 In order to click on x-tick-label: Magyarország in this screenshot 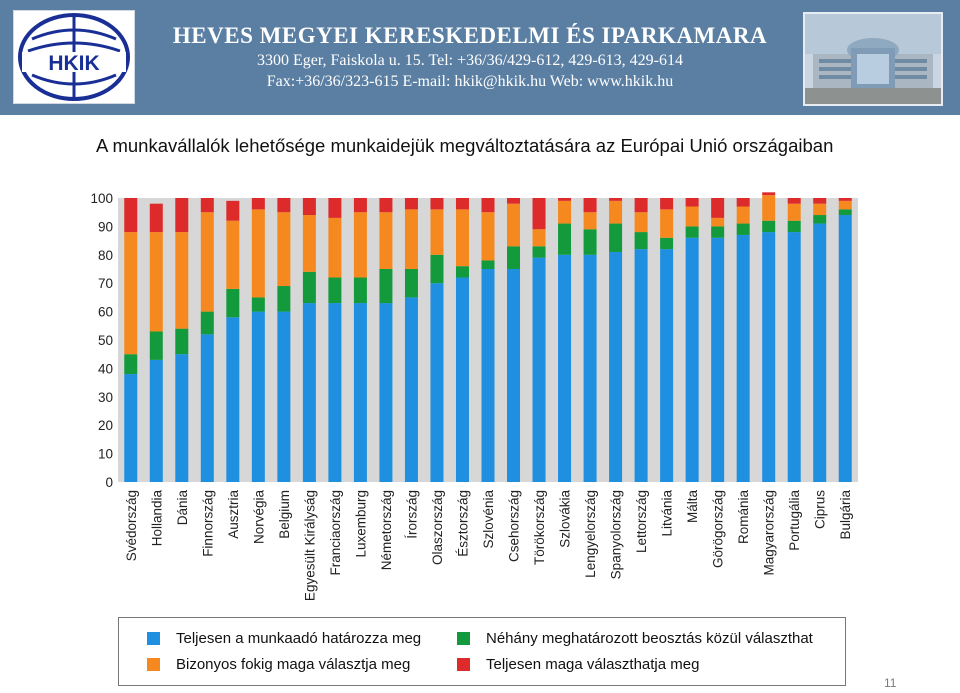, I will do `click(769, 533)`.